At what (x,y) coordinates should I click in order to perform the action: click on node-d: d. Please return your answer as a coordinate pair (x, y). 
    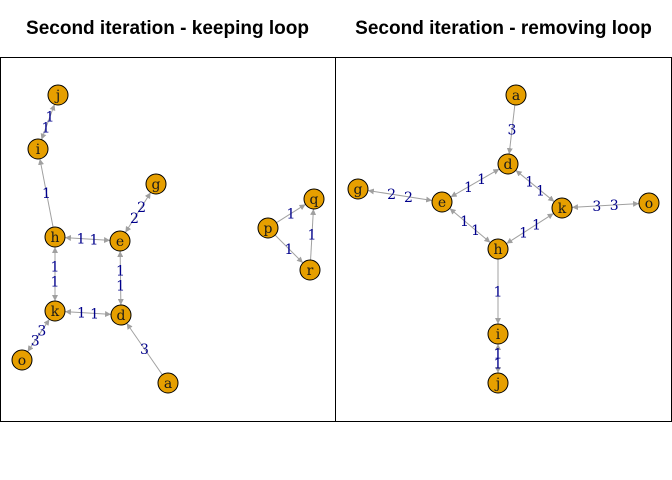
    Looking at the image, I should click on (121, 315).